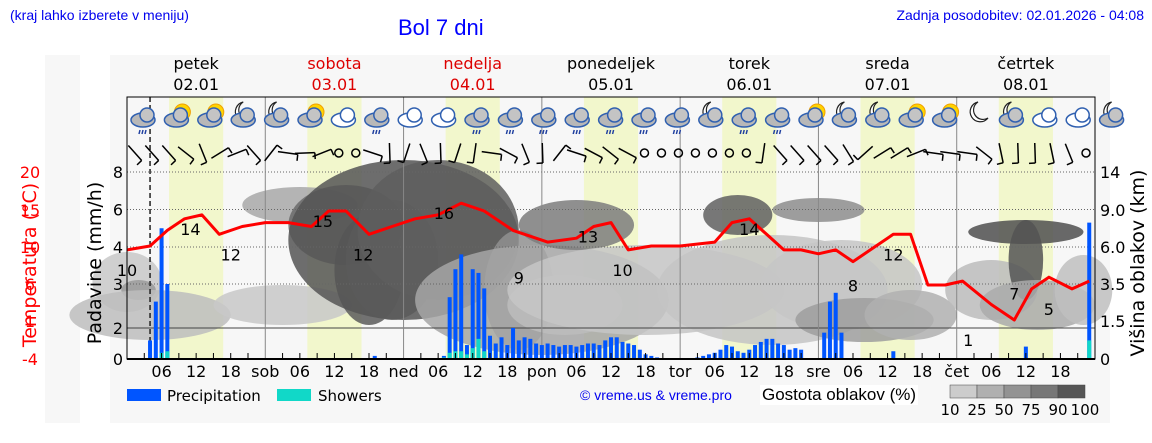  What do you see at coordinates (976, 410) in the screenshot?
I see `cloud-density-step-label: 25` at bounding box center [976, 410].